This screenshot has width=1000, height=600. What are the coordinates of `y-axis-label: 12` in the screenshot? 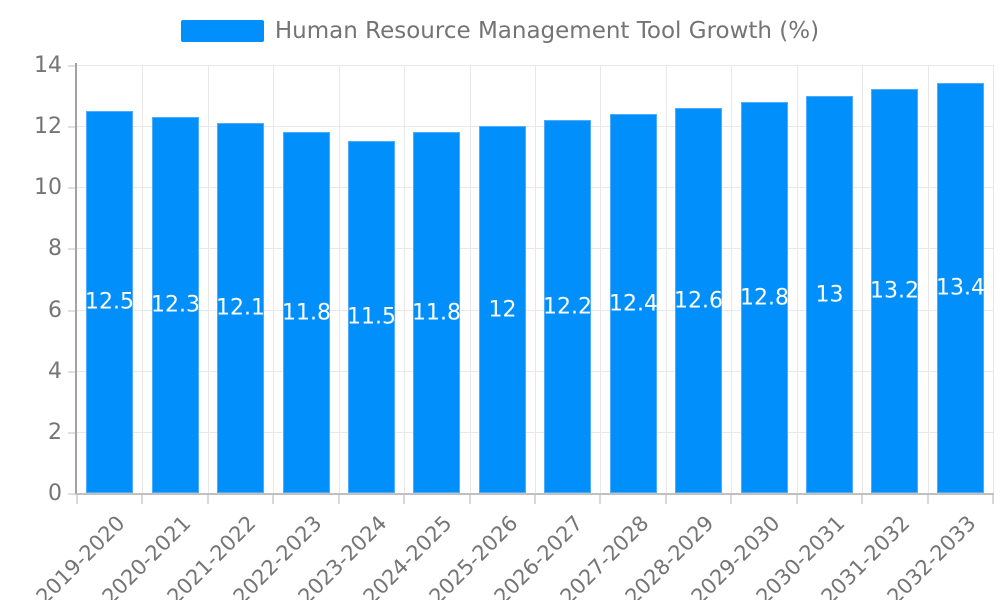 It's located at (48, 126).